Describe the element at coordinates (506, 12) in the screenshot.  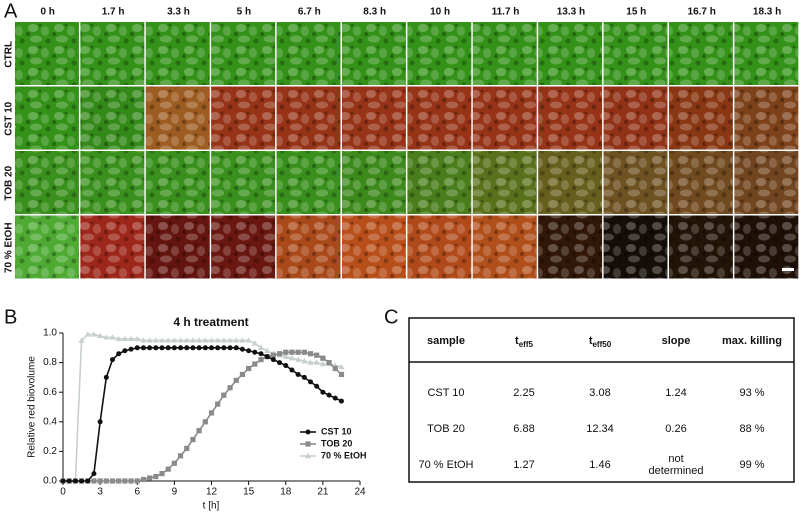
I see `time-label: 11.7 h` at that location.